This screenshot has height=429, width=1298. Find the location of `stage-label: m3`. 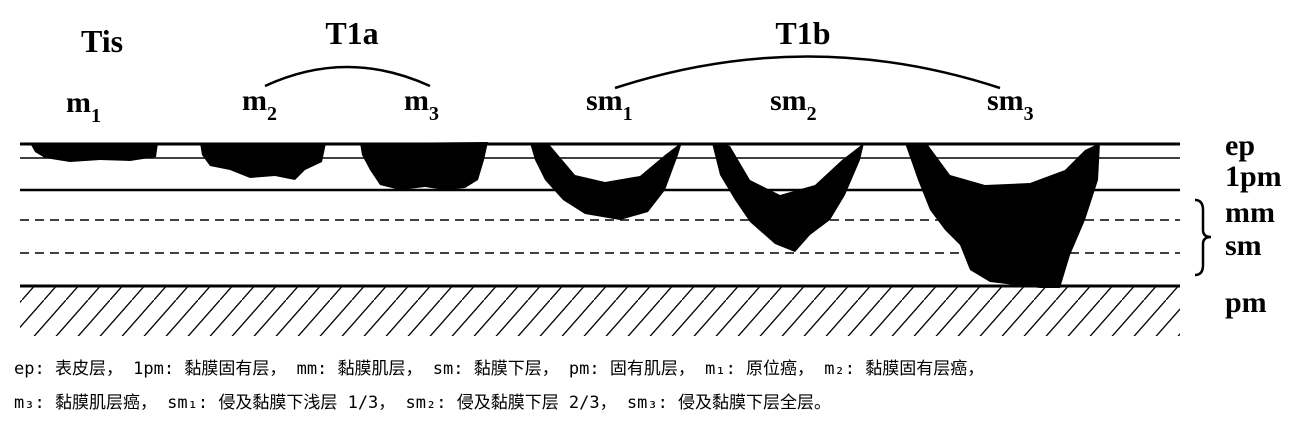

stage-label: m3 is located at coordinates (421, 104).